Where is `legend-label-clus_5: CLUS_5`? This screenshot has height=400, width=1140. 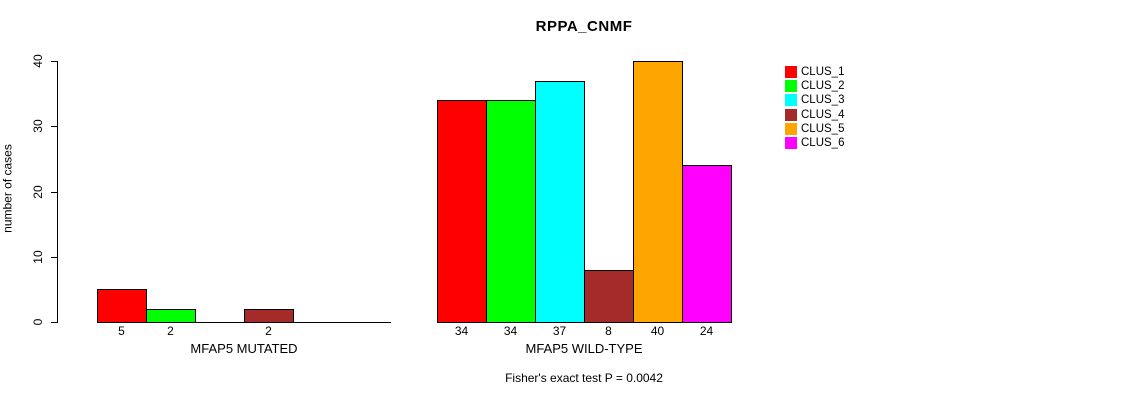
legend-label-clus_5: CLUS_5 is located at coordinates (823, 128).